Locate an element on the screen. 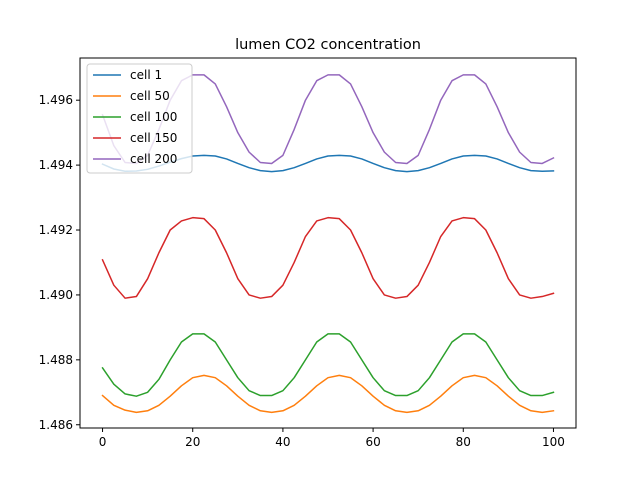 The height and width of the screenshot is (480, 640). legend-label: cell 200 is located at coordinates (153, 159).